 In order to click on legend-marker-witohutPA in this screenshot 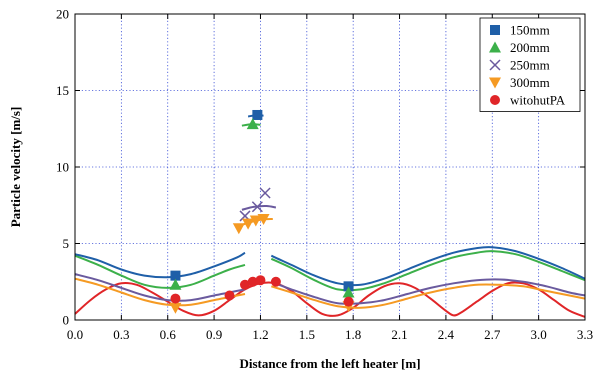, I will do `click(495, 100)`.